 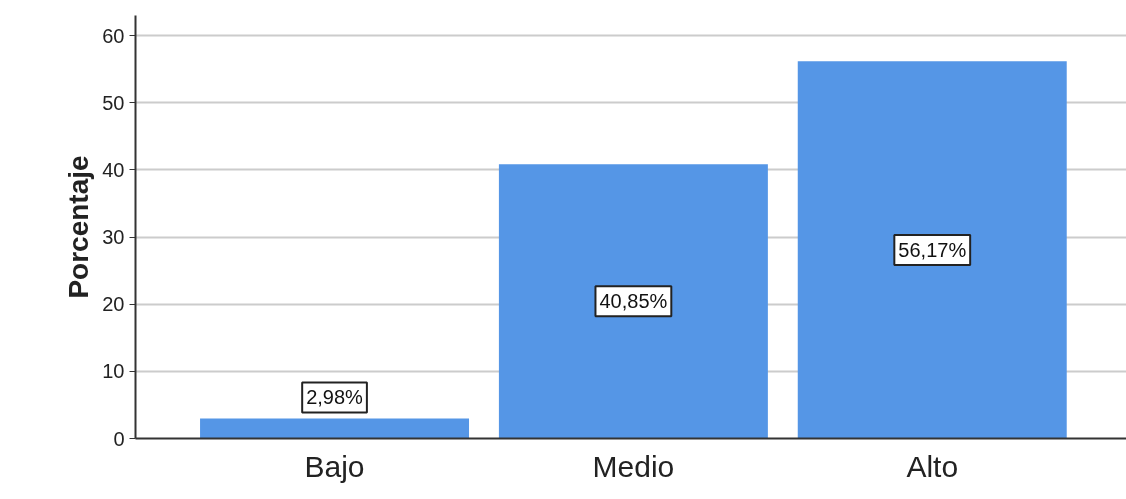 I want to click on x-tick-label: Bajo, so click(x=334, y=466).